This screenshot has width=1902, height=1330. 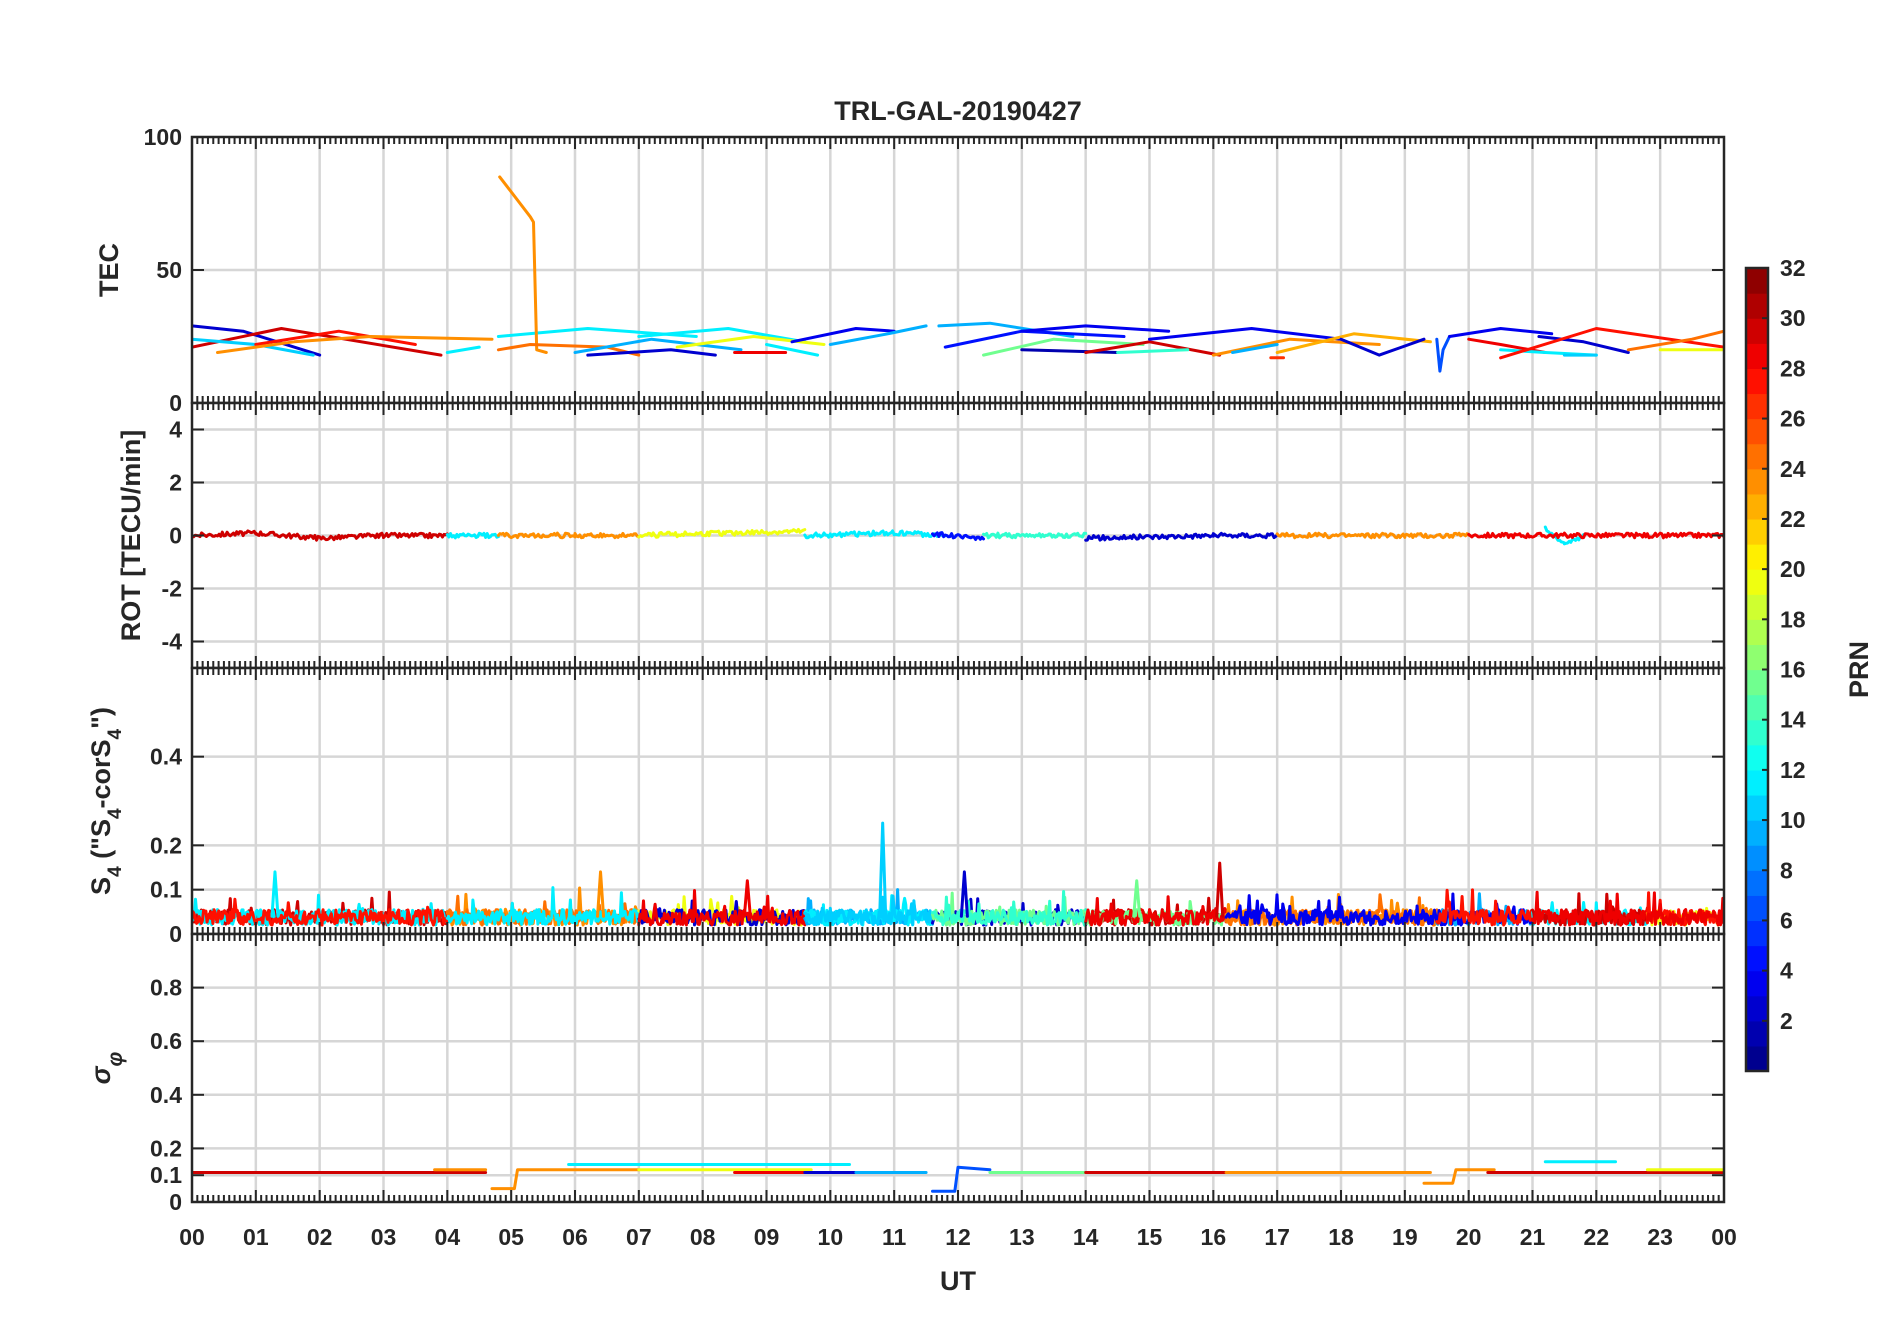 What do you see at coordinates (639, 1237) in the screenshot?
I see `x-tick-label: 07` at bounding box center [639, 1237].